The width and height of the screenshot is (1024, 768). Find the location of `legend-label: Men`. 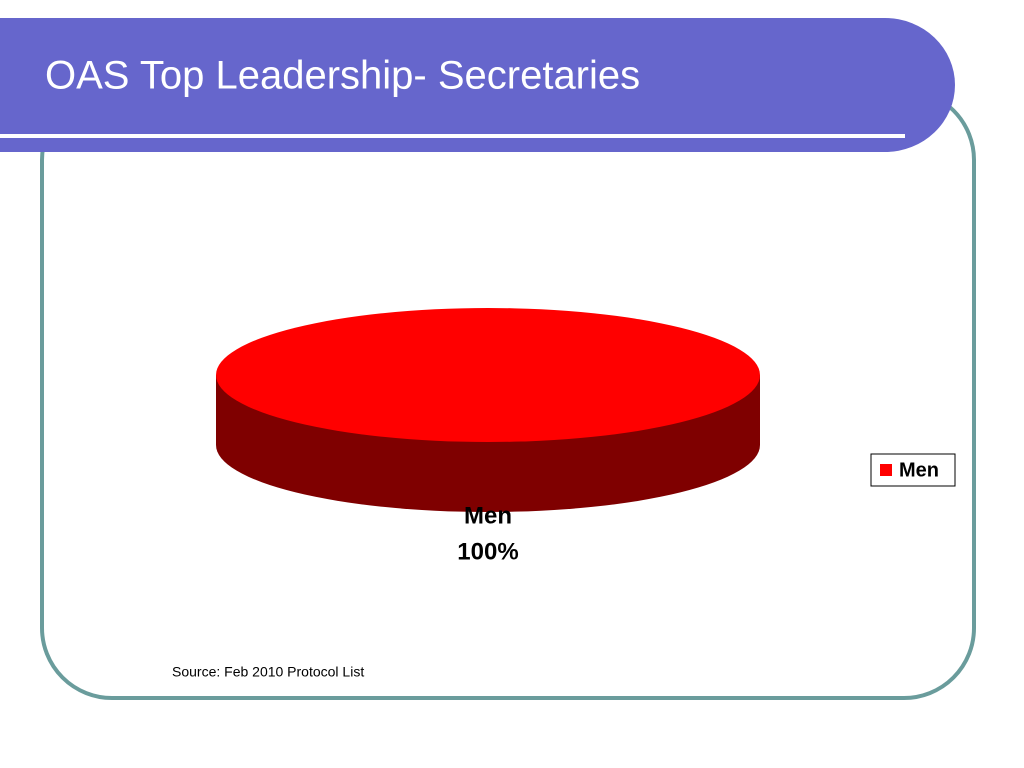

legend-label: Men is located at coordinates (919, 470).